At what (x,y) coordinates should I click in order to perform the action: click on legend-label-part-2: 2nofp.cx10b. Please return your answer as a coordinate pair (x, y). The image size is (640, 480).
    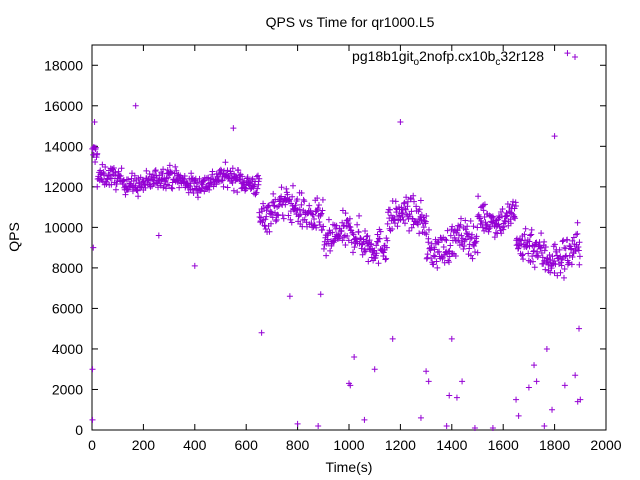
    Looking at the image, I should click on (457, 56).